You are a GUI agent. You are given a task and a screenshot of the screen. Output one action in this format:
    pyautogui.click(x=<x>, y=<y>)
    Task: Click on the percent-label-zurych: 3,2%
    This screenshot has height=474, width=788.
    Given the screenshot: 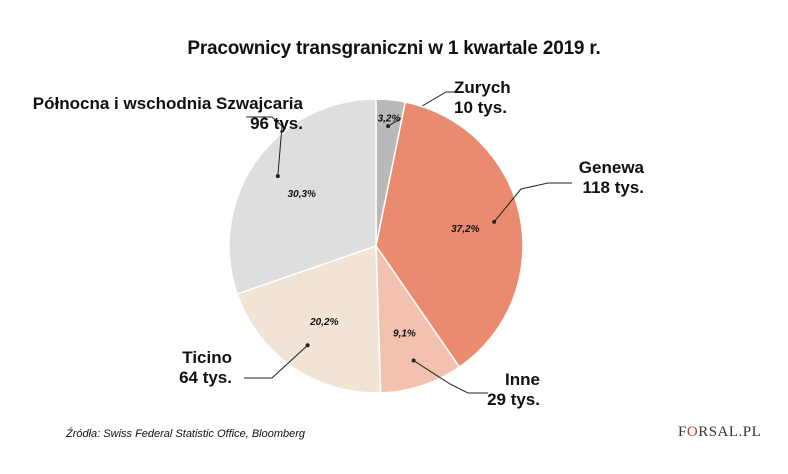 What is the action you would take?
    pyautogui.click(x=389, y=118)
    